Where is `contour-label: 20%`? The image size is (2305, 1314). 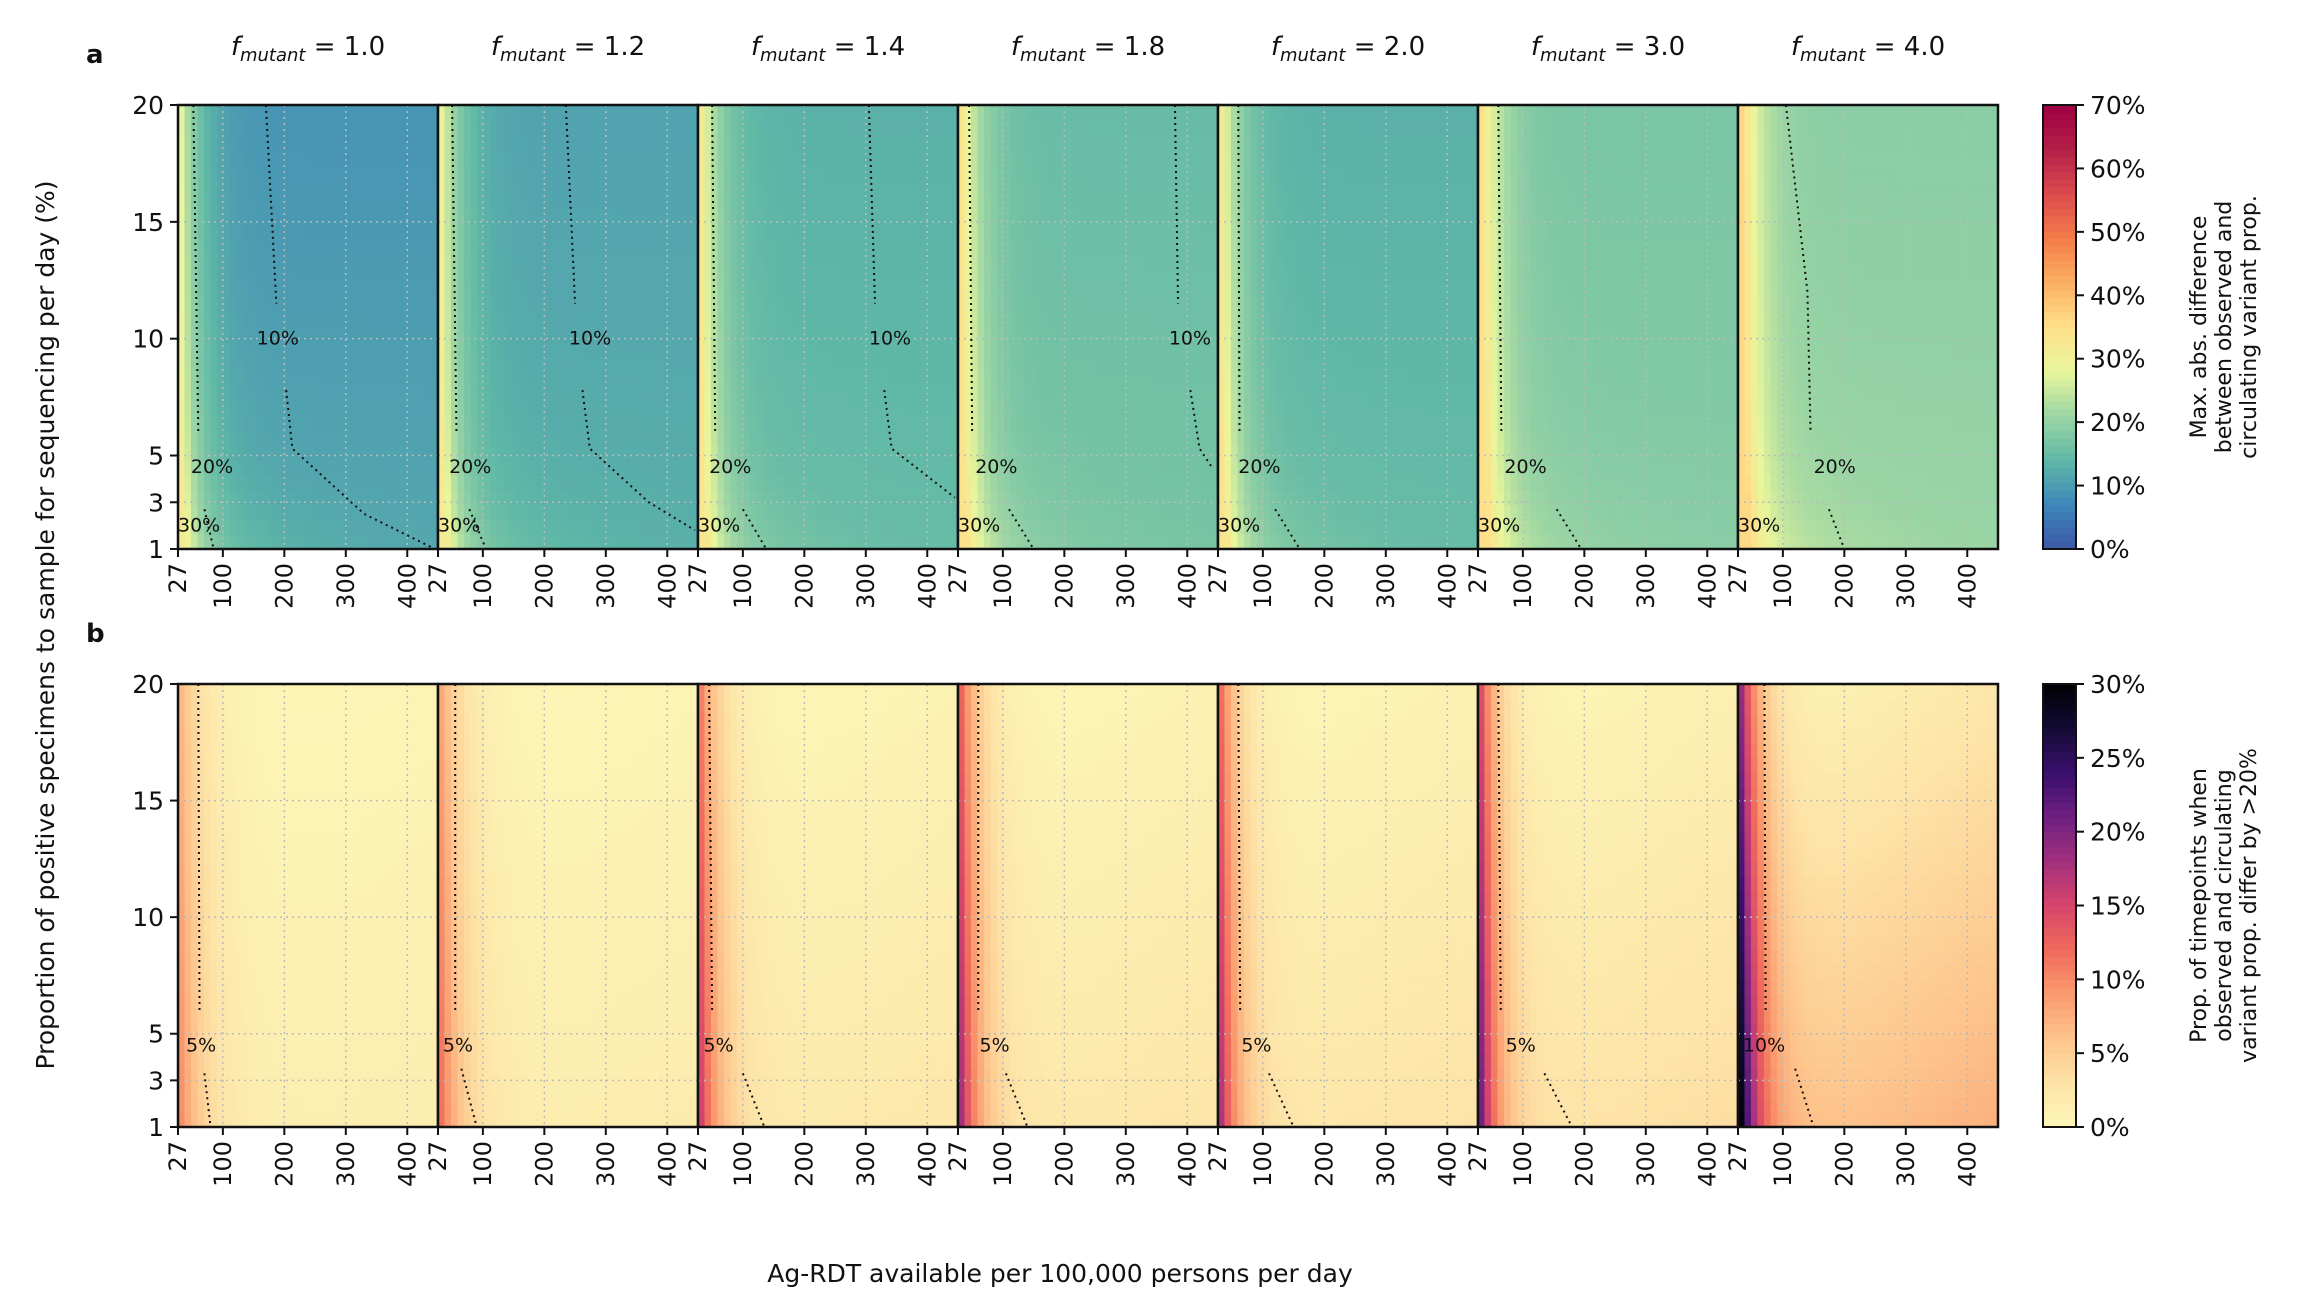 contour-label: 20% is located at coordinates (996, 467).